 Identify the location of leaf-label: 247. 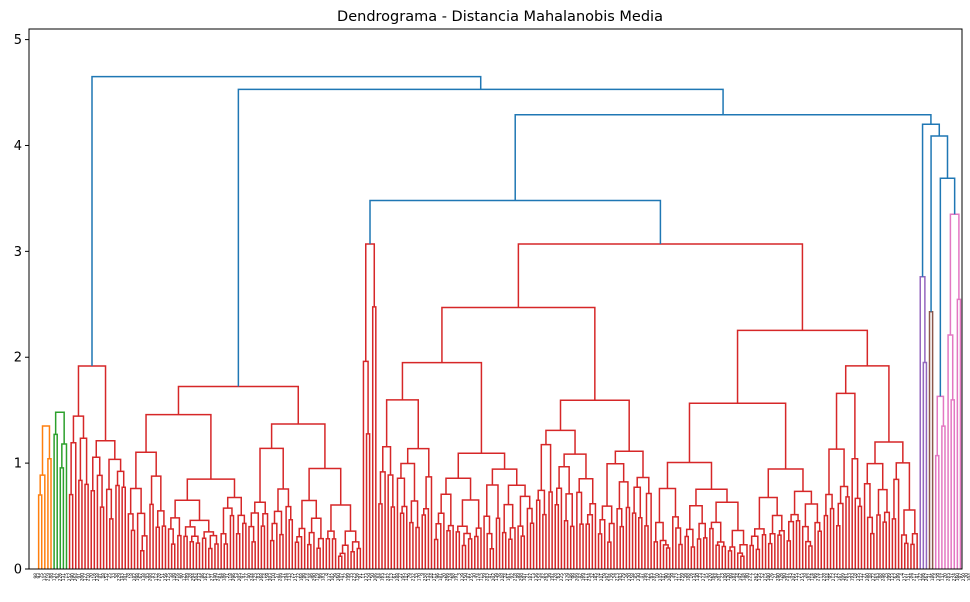
(218, 577).